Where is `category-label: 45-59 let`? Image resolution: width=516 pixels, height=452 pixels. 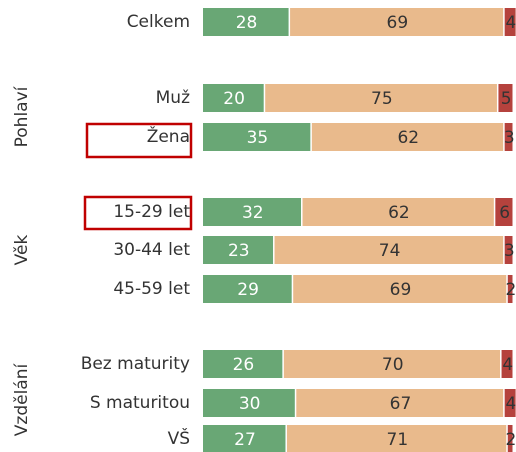
category-label: 45-59 let is located at coordinates (151, 289).